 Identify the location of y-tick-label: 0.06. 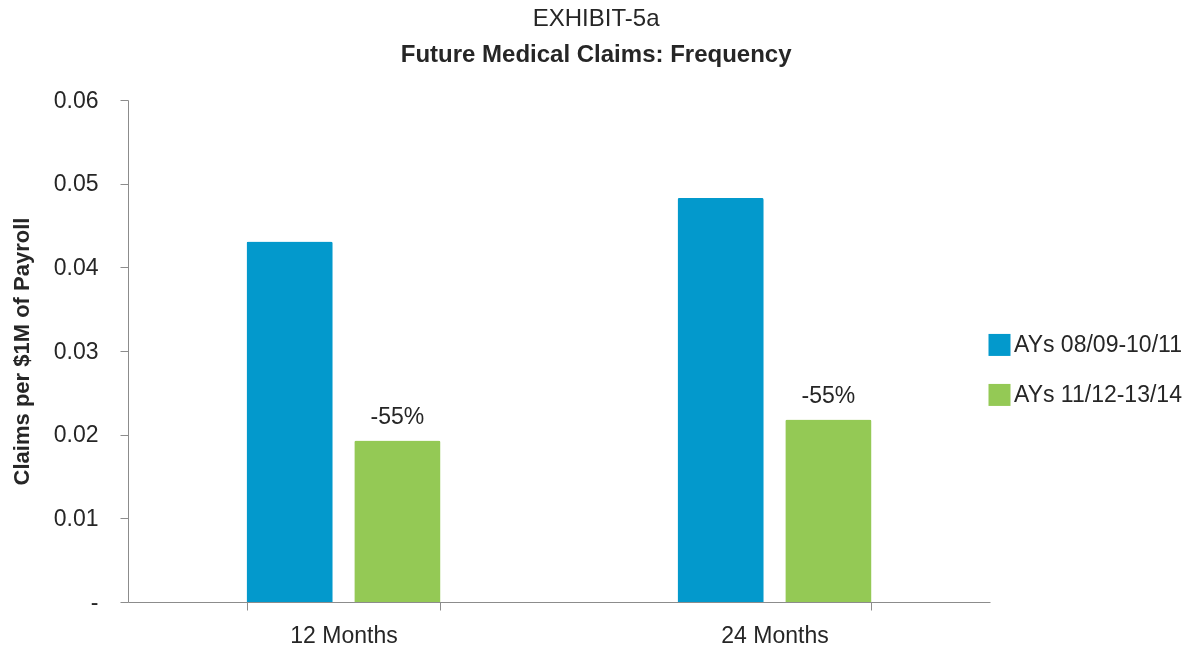
(76, 99).